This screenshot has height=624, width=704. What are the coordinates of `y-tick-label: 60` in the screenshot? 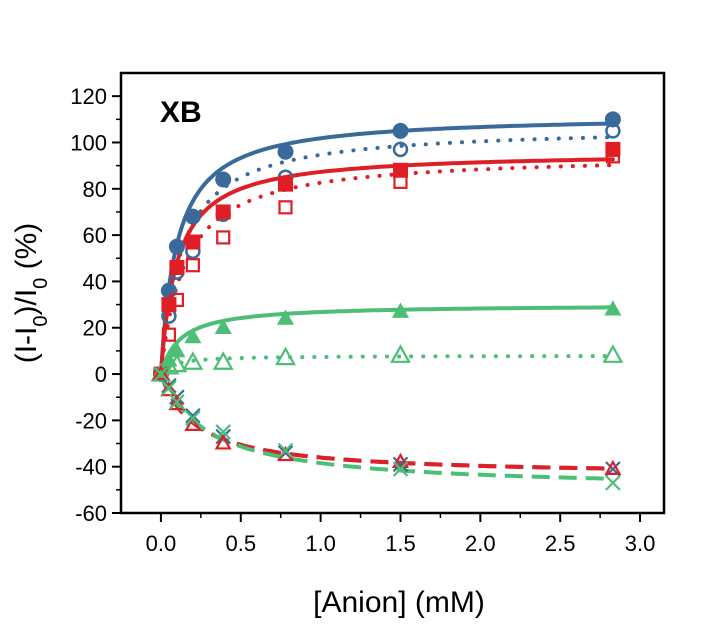 It's located at (95, 235).